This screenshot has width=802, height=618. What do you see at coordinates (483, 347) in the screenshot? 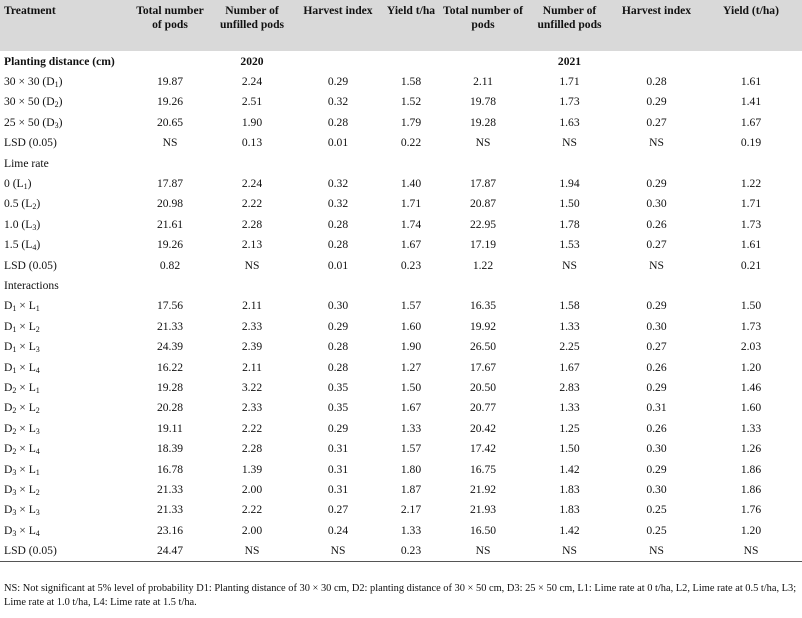
I see `value-cell: 26.50` at bounding box center [483, 347].